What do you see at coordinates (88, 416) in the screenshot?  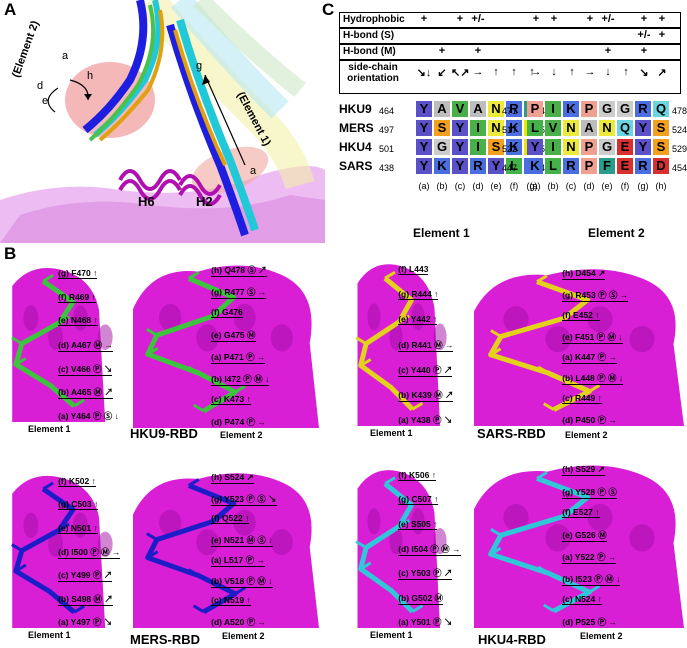 I see `residue-label: (a) Y464 Ⓟ Ⓢ ↓` at bounding box center [88, 416].